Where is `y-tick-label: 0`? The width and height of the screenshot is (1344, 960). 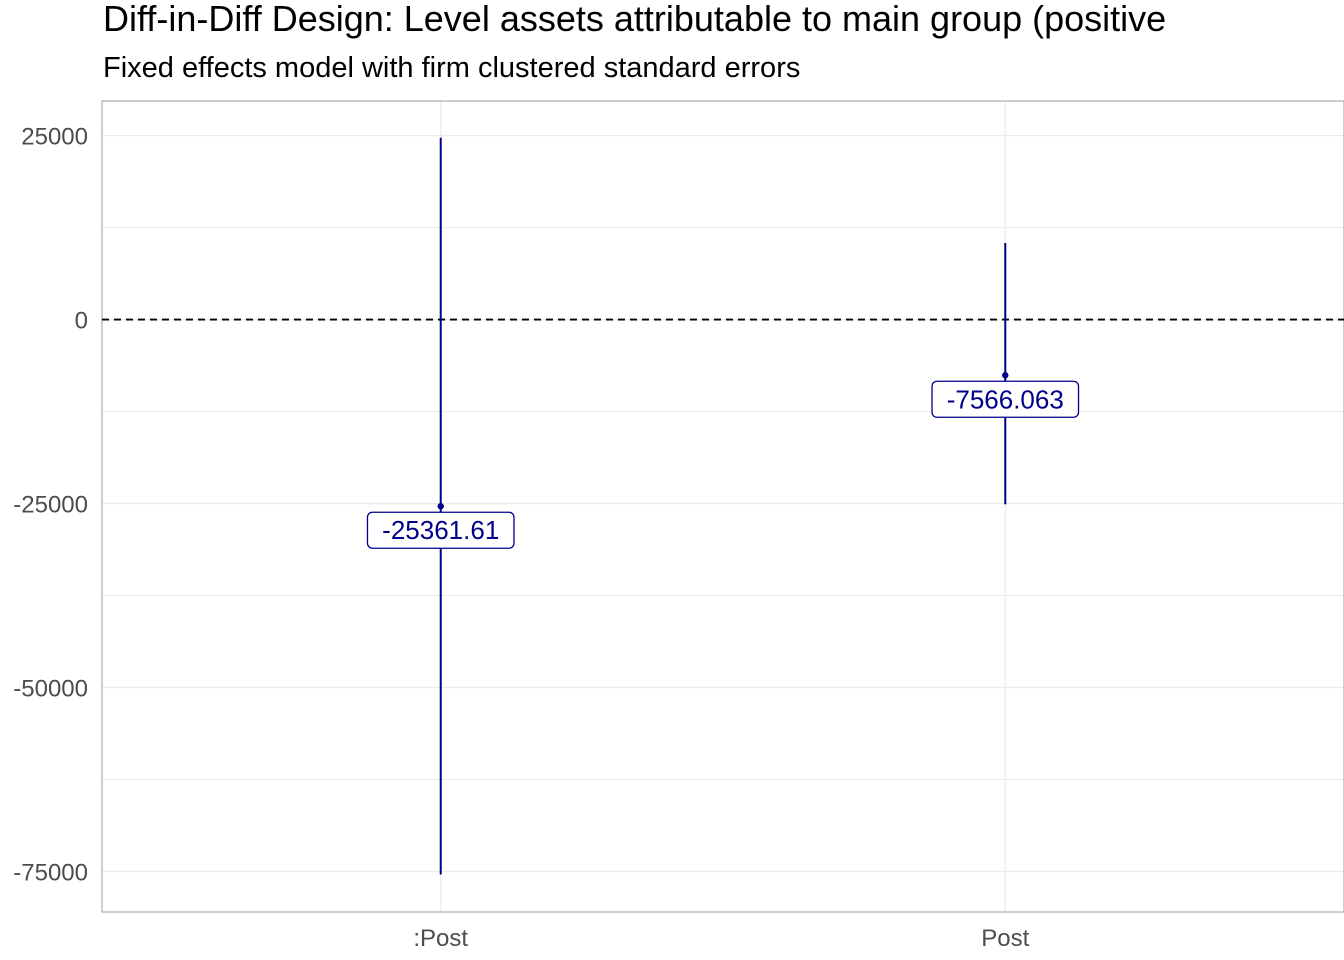
y-tick-label: 0 is located at coordinates (81, 321).